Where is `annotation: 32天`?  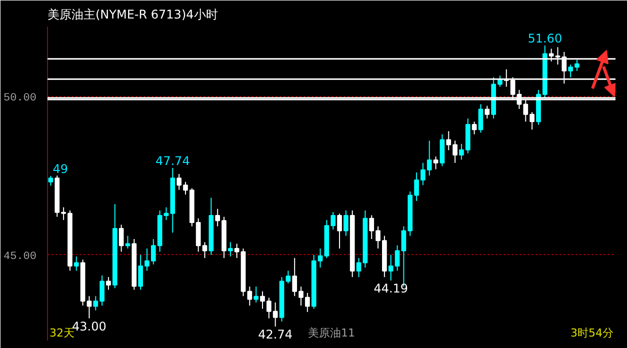 annotation: 32天 is located at coordinates (62, 333).